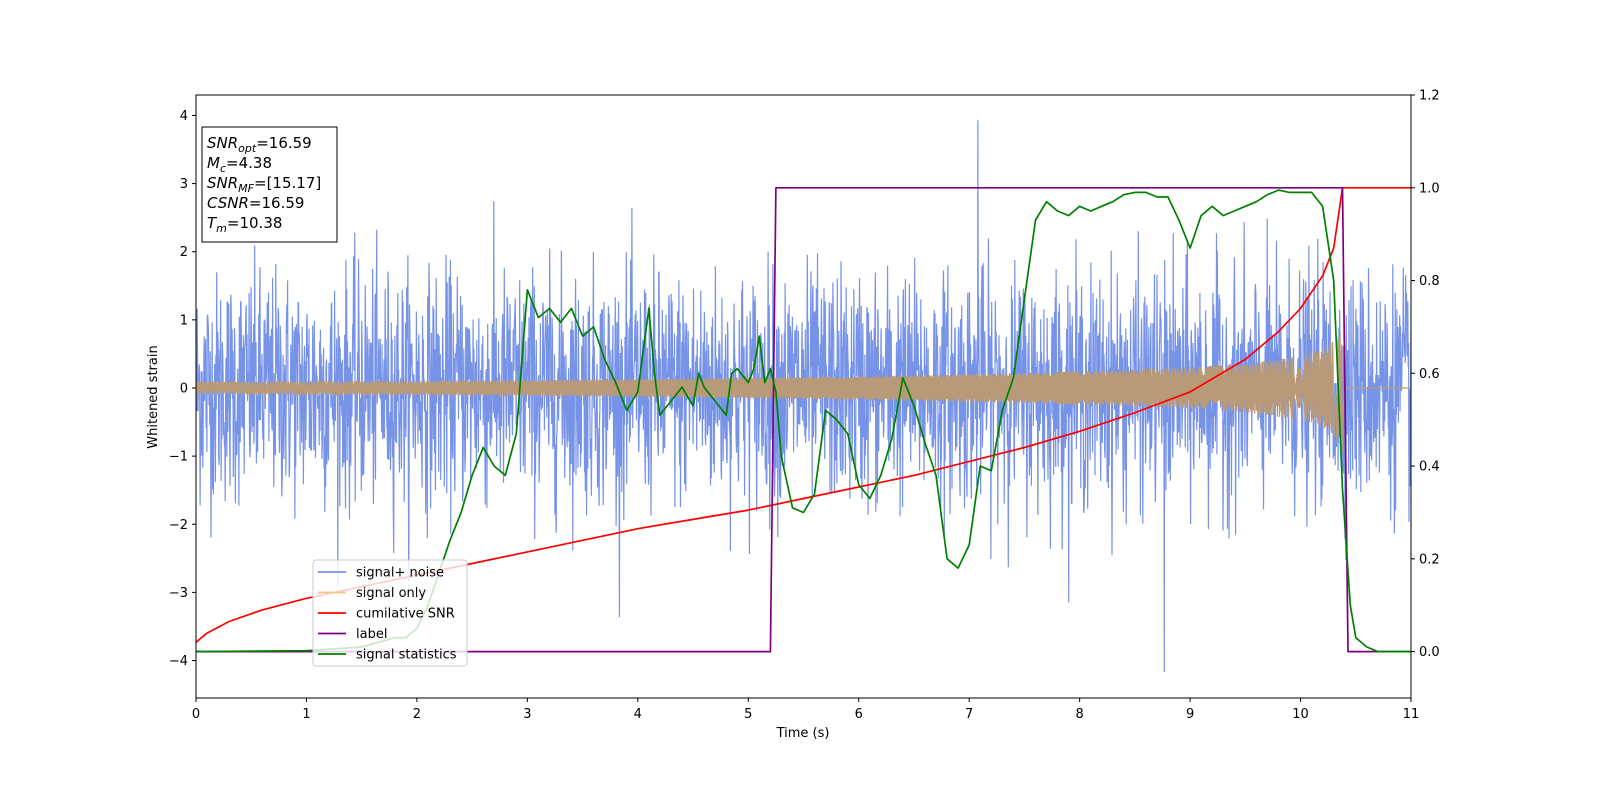  I want to click on y-right-tick-label: 0.4, so click(1429, 467).